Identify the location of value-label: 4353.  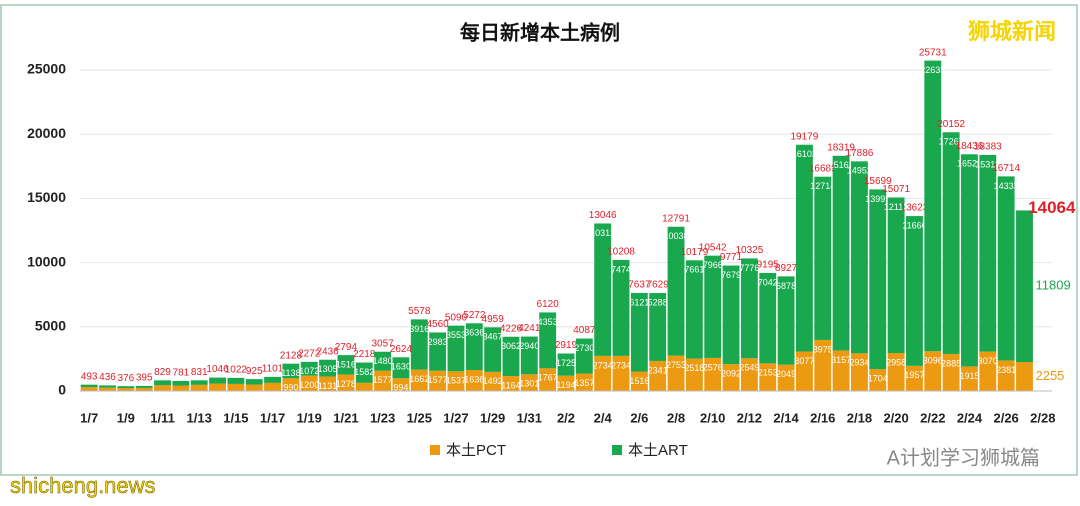
(548, 322).